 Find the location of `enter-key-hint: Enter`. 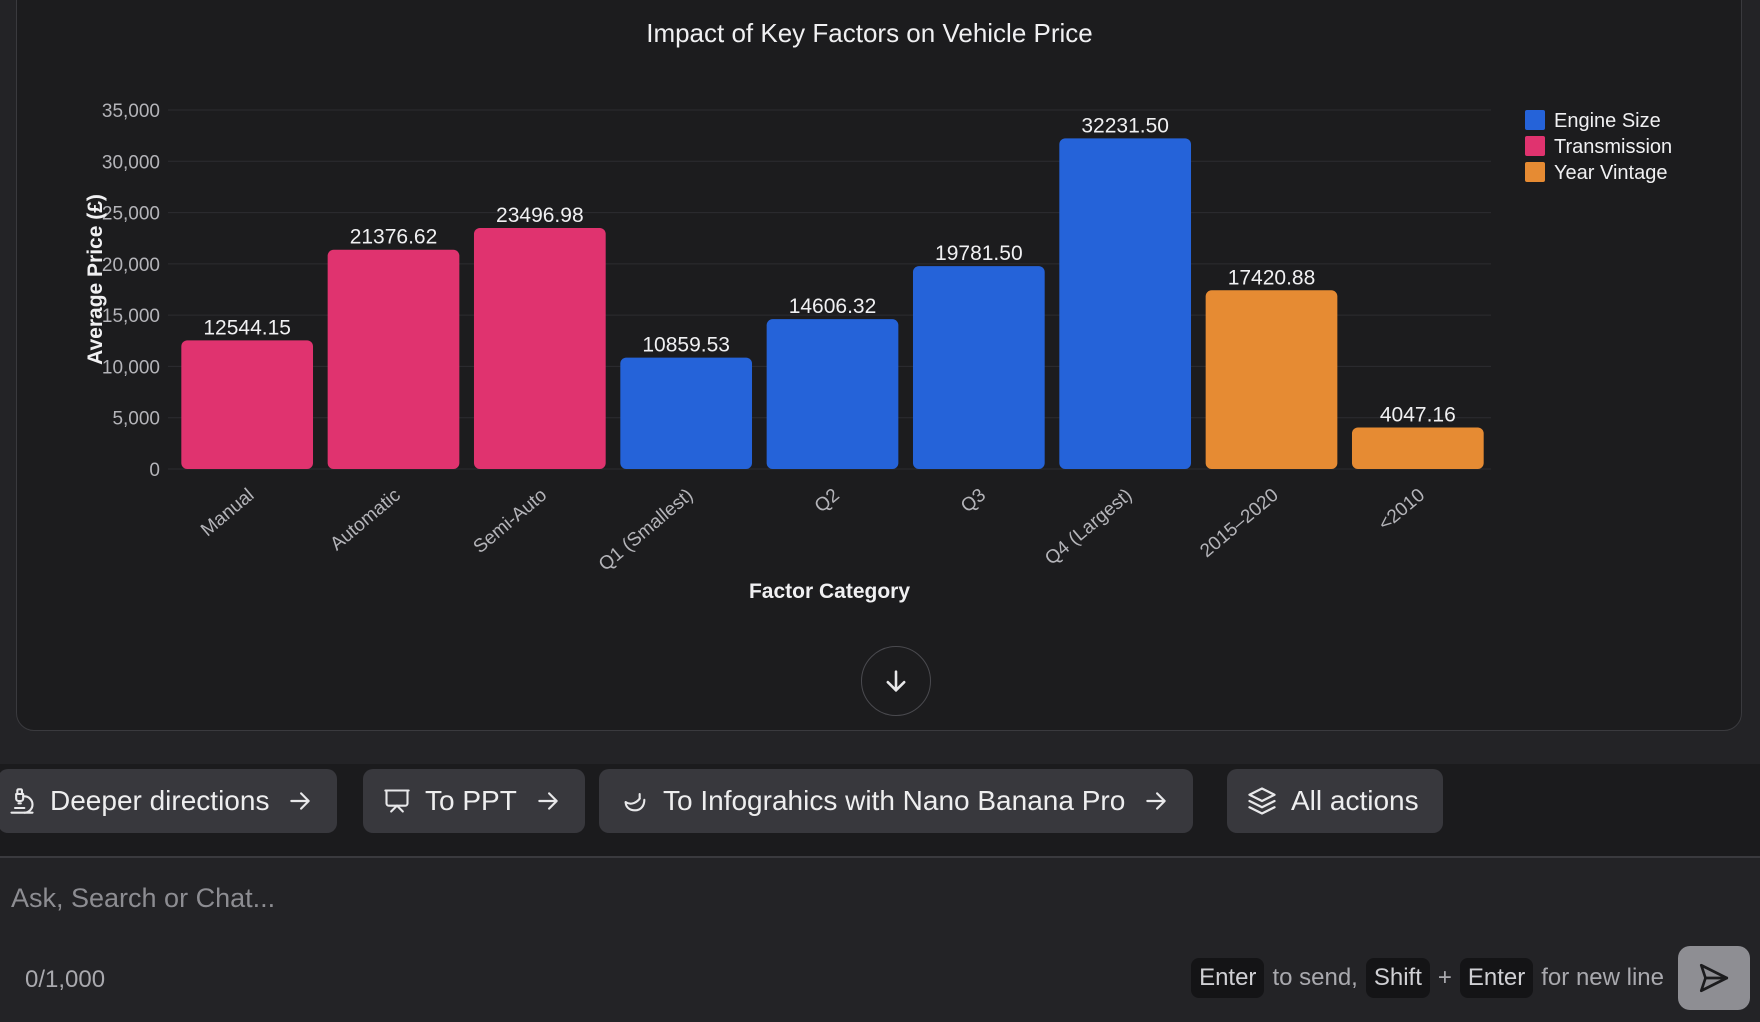

enter-key-hint: Enter is located at coordinates (1228, 978).